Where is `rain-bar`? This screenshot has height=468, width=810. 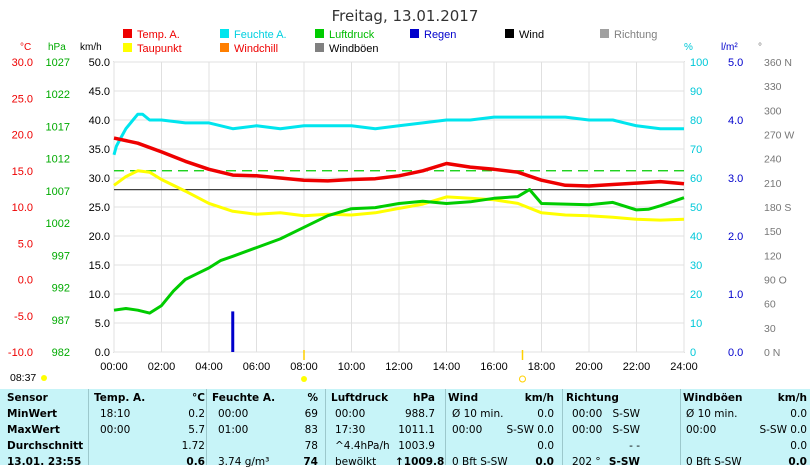
rain-bar is located at coordinates (233, 331).